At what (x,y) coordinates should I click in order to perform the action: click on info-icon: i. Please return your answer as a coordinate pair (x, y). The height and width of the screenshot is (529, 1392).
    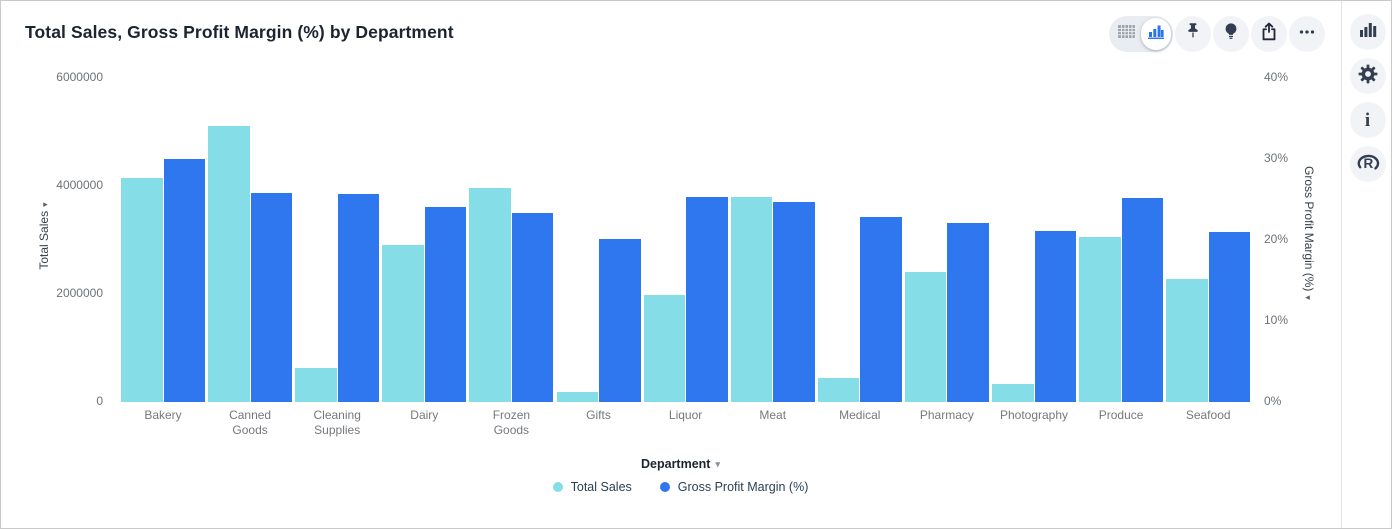
    Looking at the image, I should click on (1367, 120).